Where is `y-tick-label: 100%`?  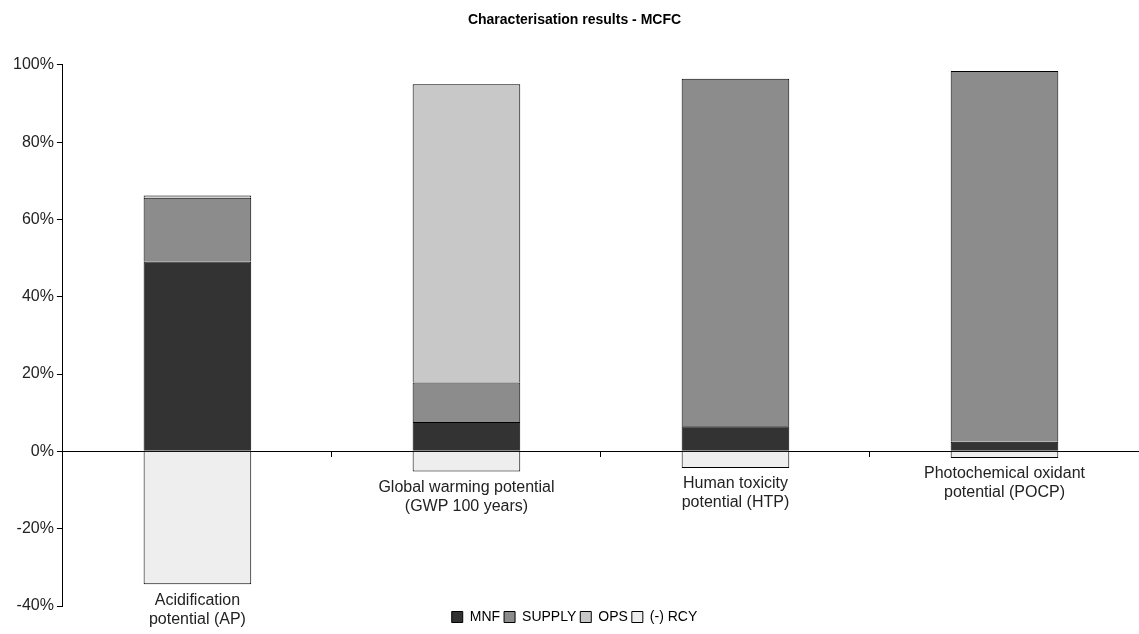 y-tick-label: 100% is located at coordinates (33, 64).